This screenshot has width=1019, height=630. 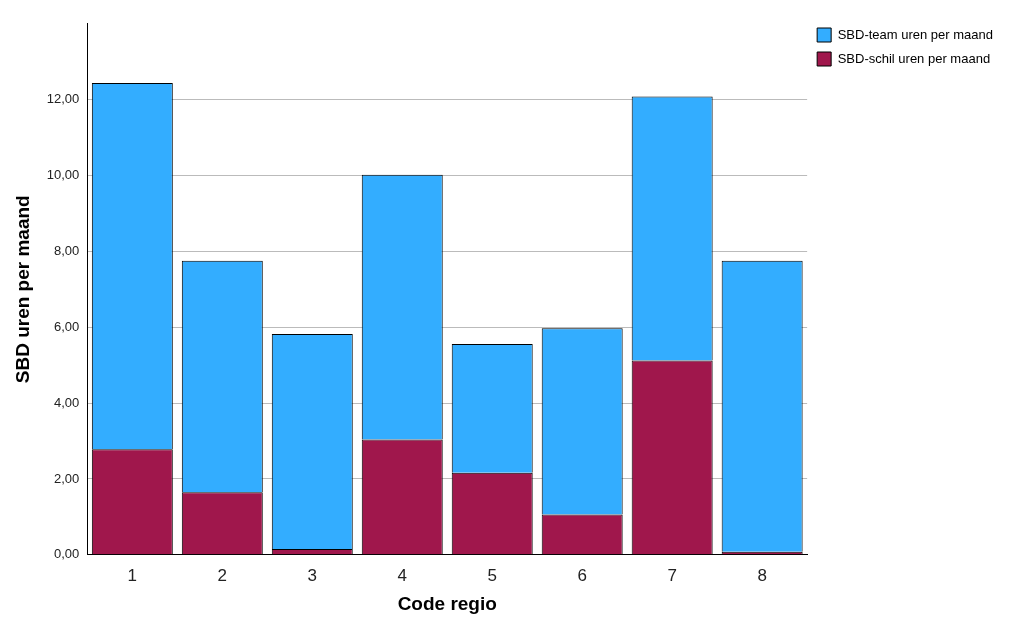 I want to click on y-tick-label: 6,00, so click(x=67, y=326).